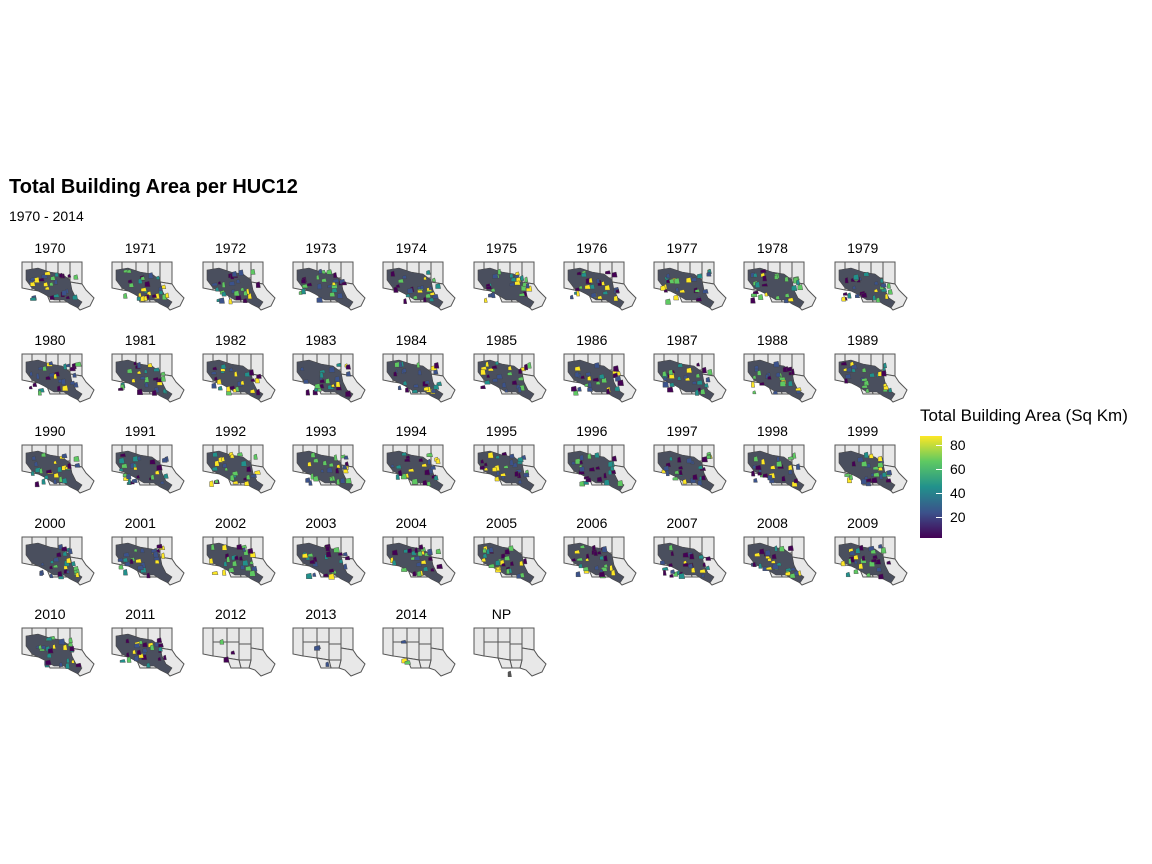 This screenshot has width=1152, height=864. Describe the element at coordinates (231, 248) in the screenshot. I see `panel-year-label: 1972` at that location.